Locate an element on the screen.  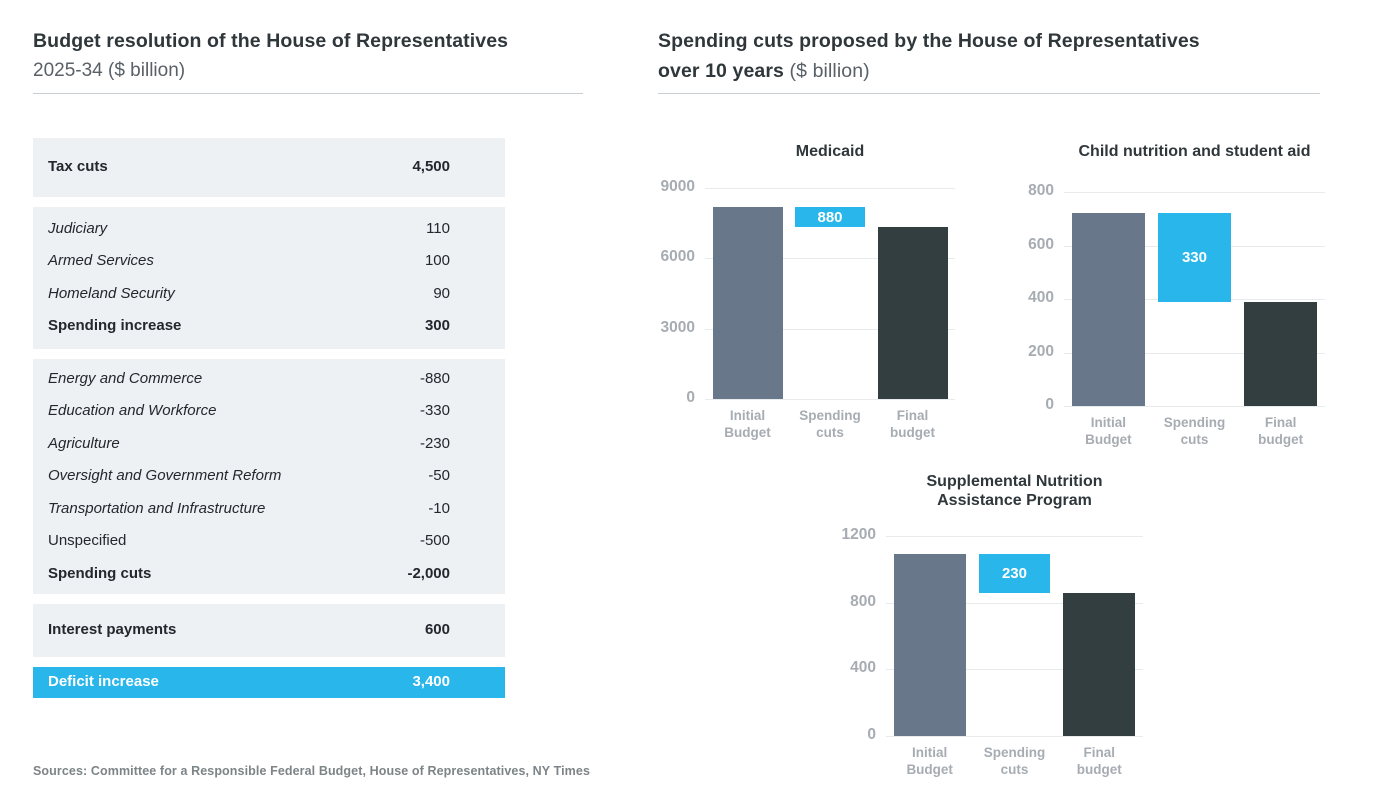
row-label: Unspecified is located at coordinates (87, 540).